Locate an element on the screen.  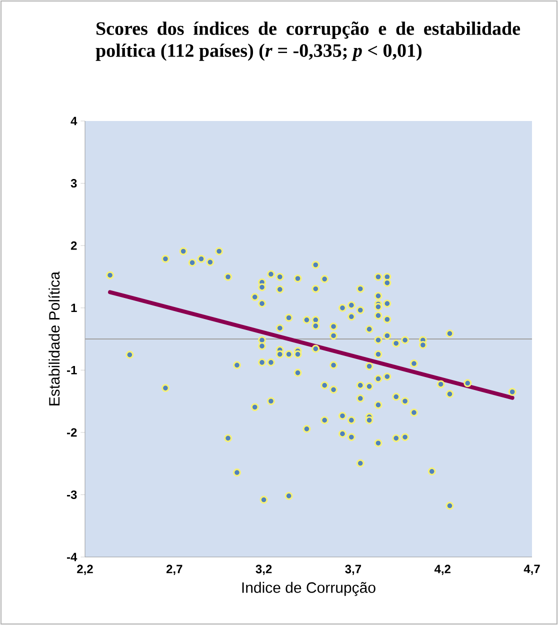
x-tick-label: 3,2 is located at coordinates (264, 570).